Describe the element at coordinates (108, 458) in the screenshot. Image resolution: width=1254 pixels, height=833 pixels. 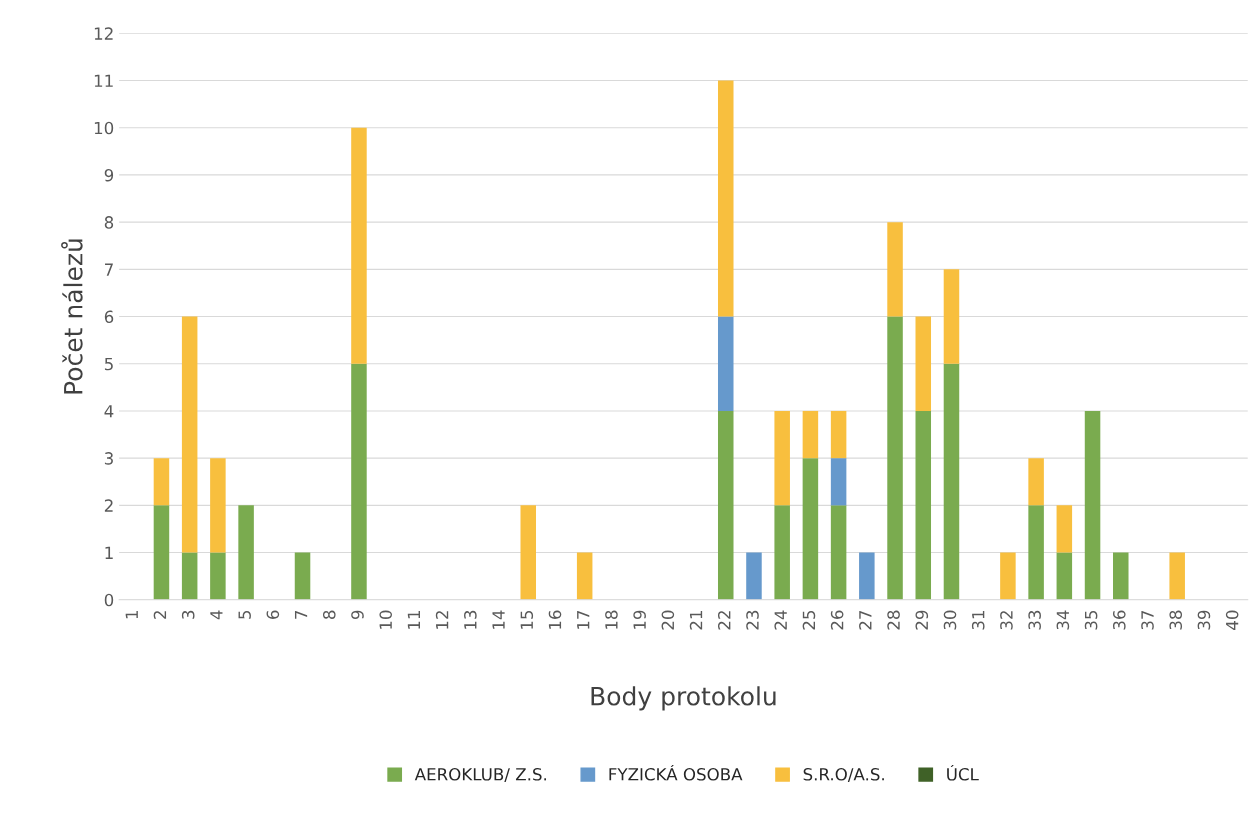
I see `y-tick-label: 3` at that location.